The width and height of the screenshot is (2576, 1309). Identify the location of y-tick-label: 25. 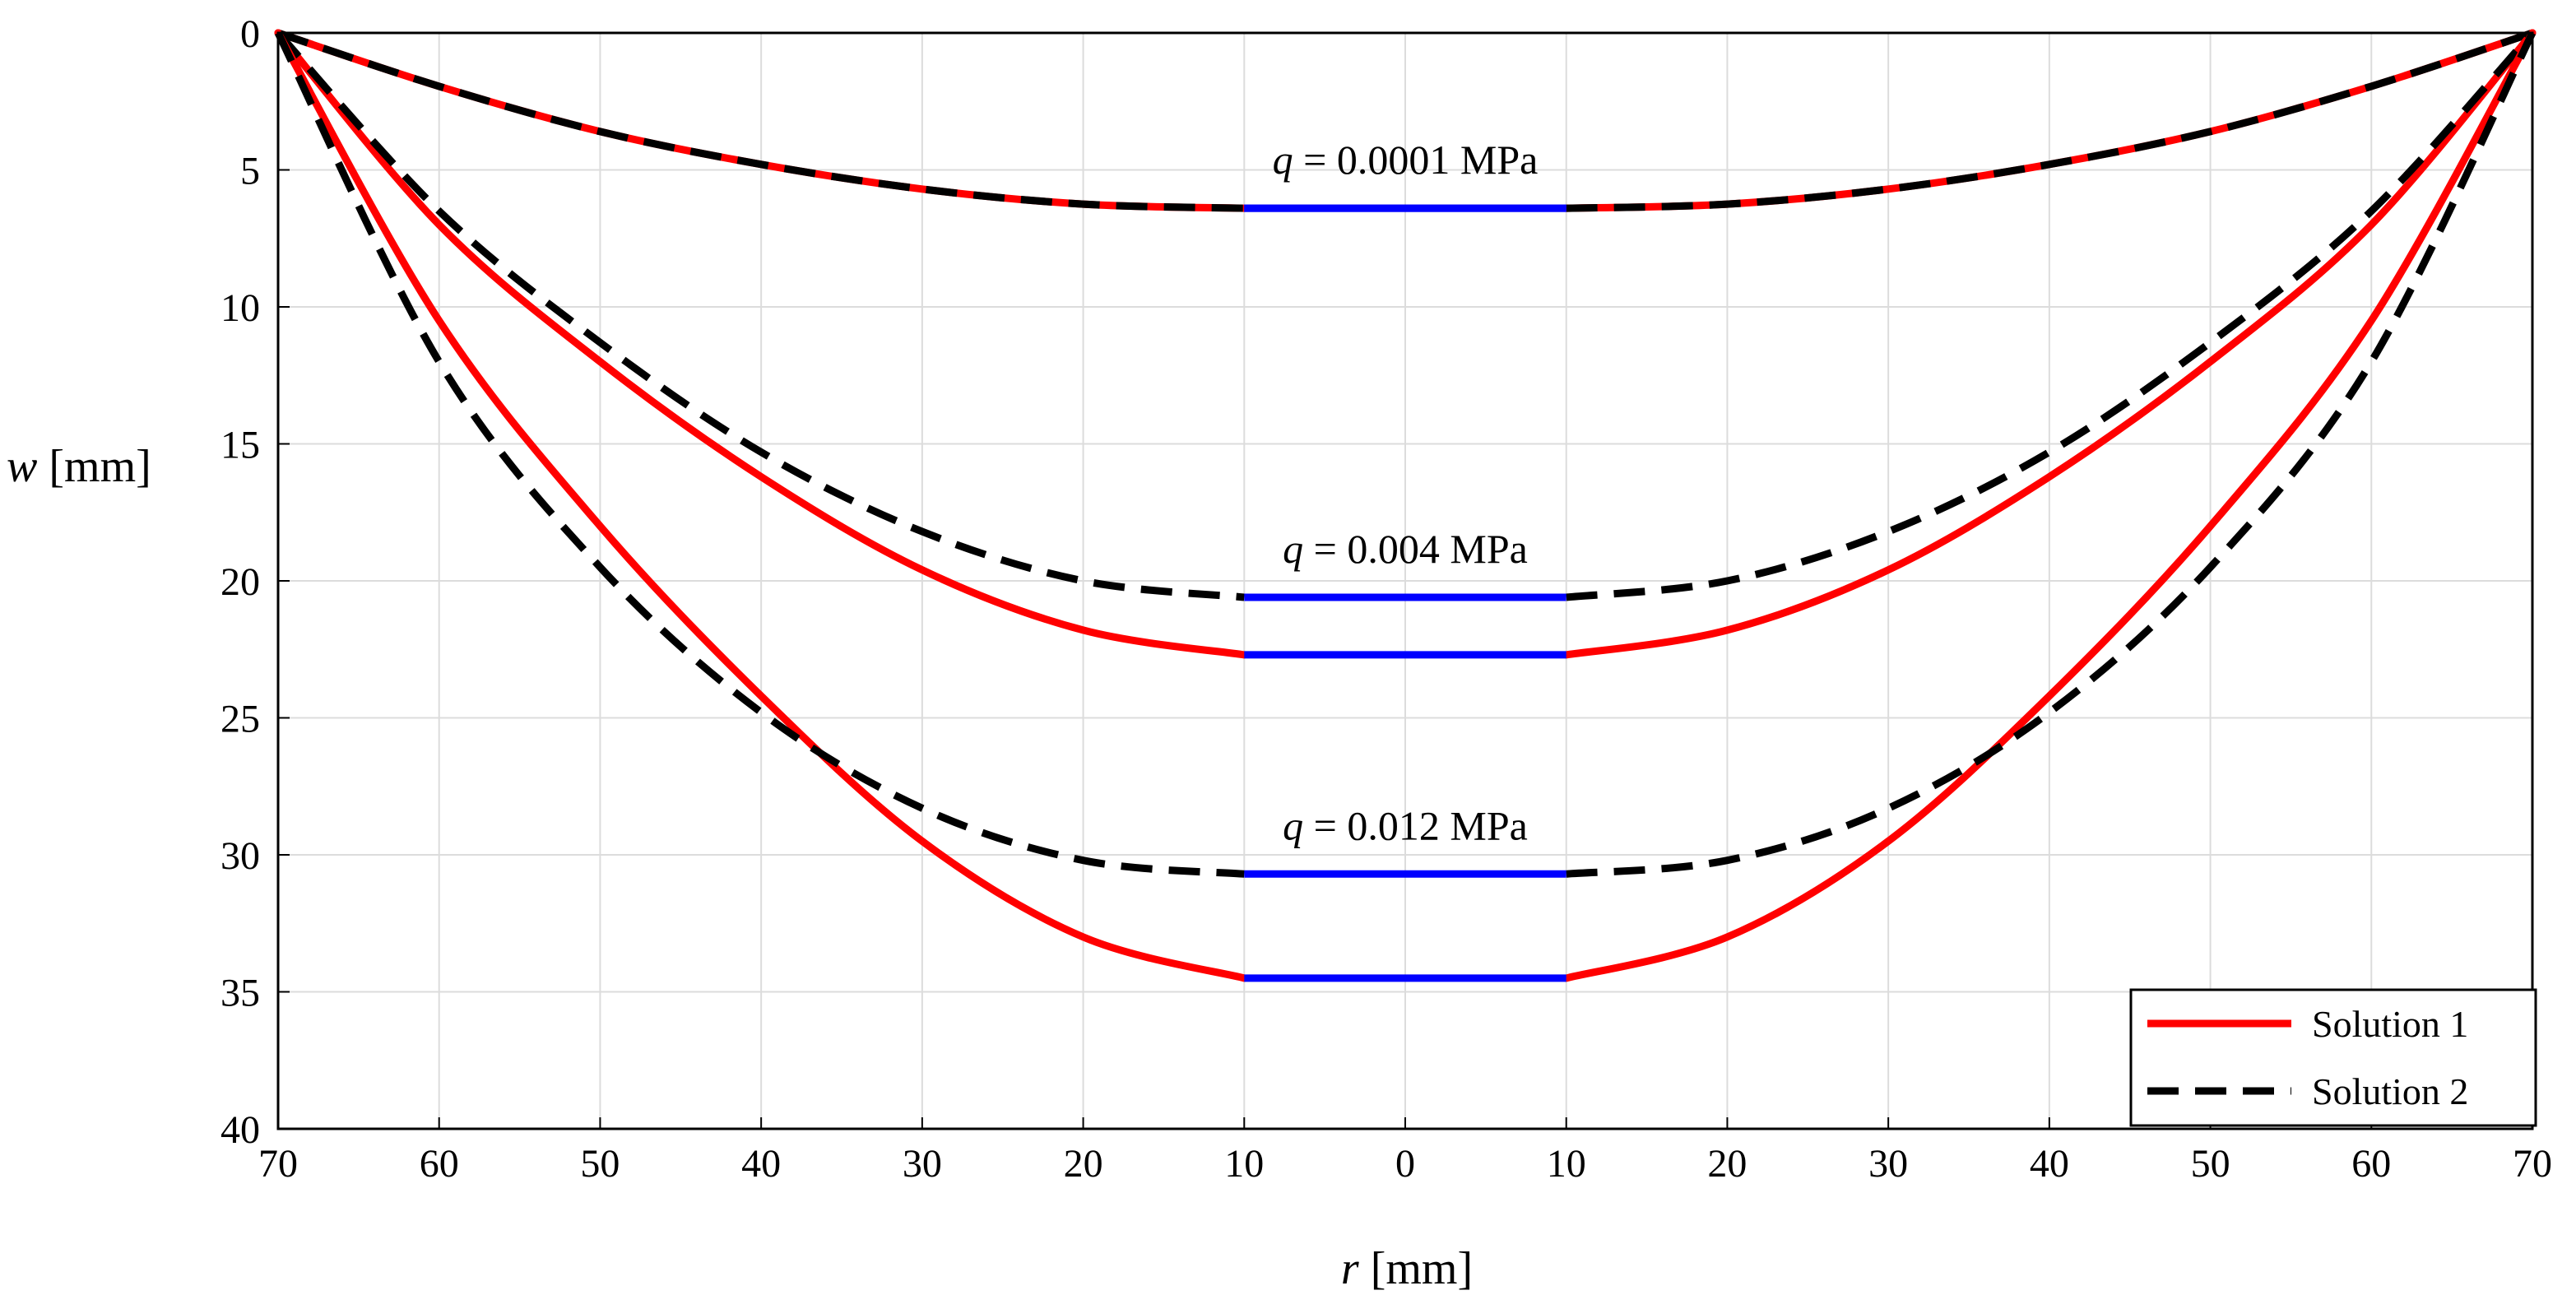
(240, 719).